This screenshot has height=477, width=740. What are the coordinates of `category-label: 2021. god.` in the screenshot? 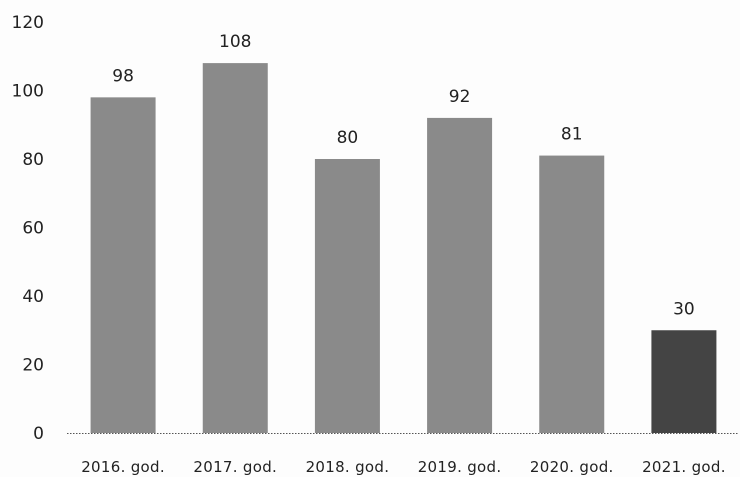 It's located at (684, 467).